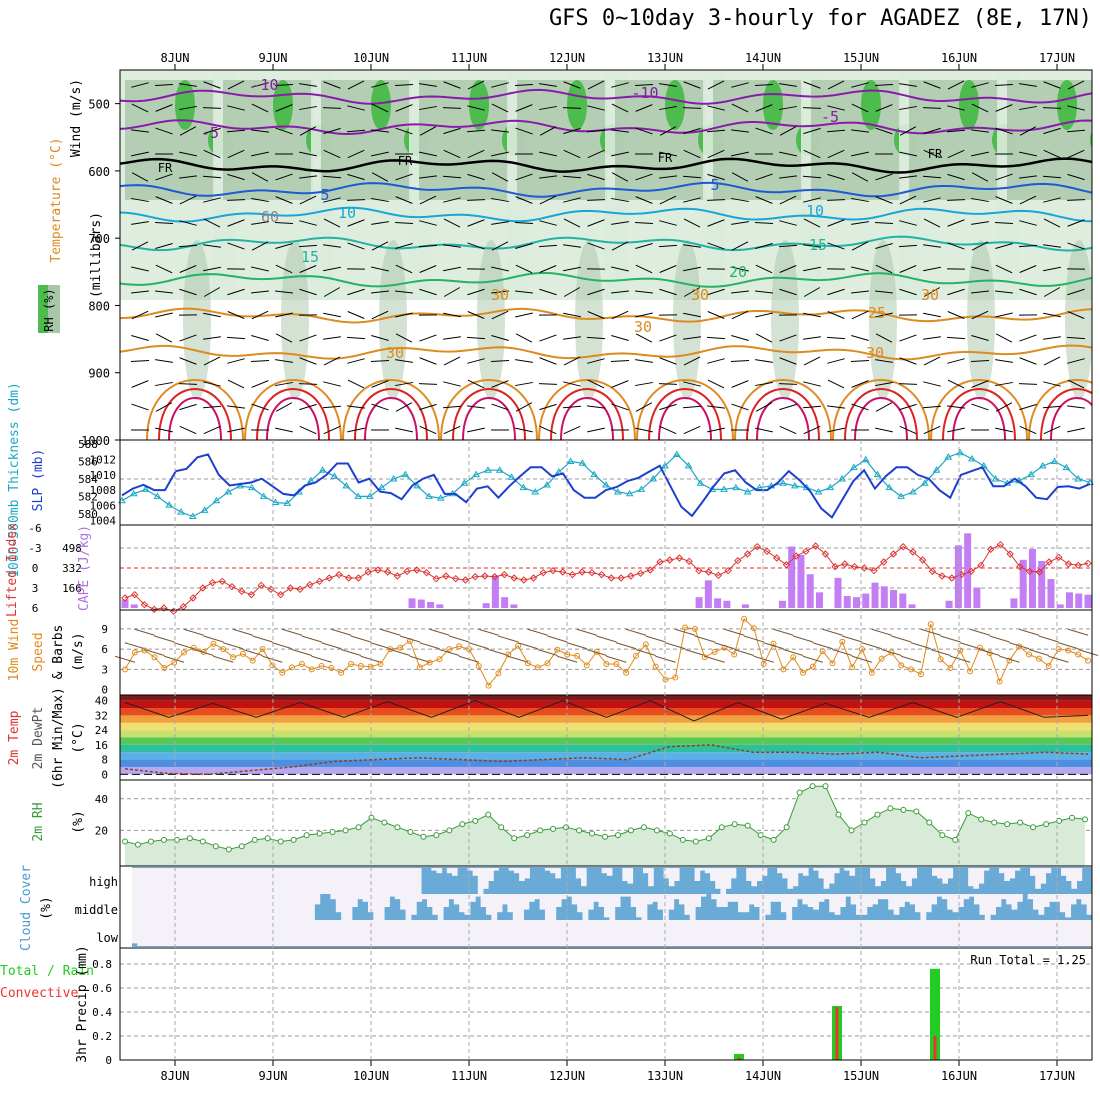 The width and height of the screenshot is (1100, 1100). Describe the element at coordinates (72, 548) in the screenshot. I see `cape-tick-label: 498` at that location.